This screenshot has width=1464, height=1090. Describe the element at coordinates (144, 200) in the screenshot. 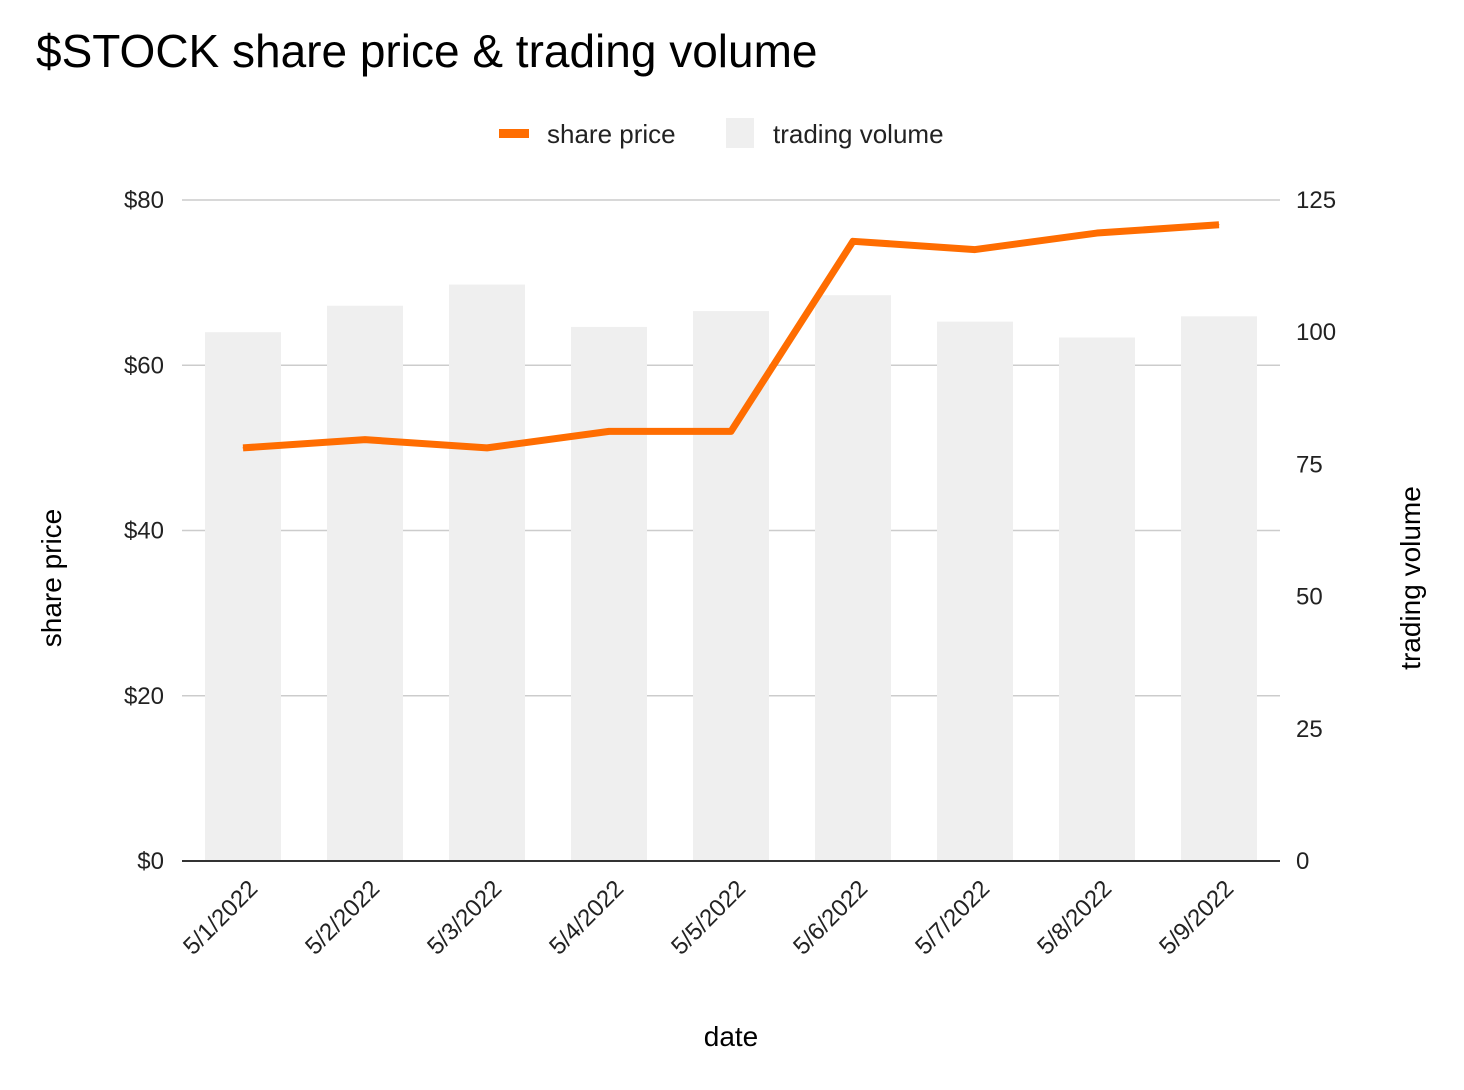

I see `y-tick-label: $80` at that location.